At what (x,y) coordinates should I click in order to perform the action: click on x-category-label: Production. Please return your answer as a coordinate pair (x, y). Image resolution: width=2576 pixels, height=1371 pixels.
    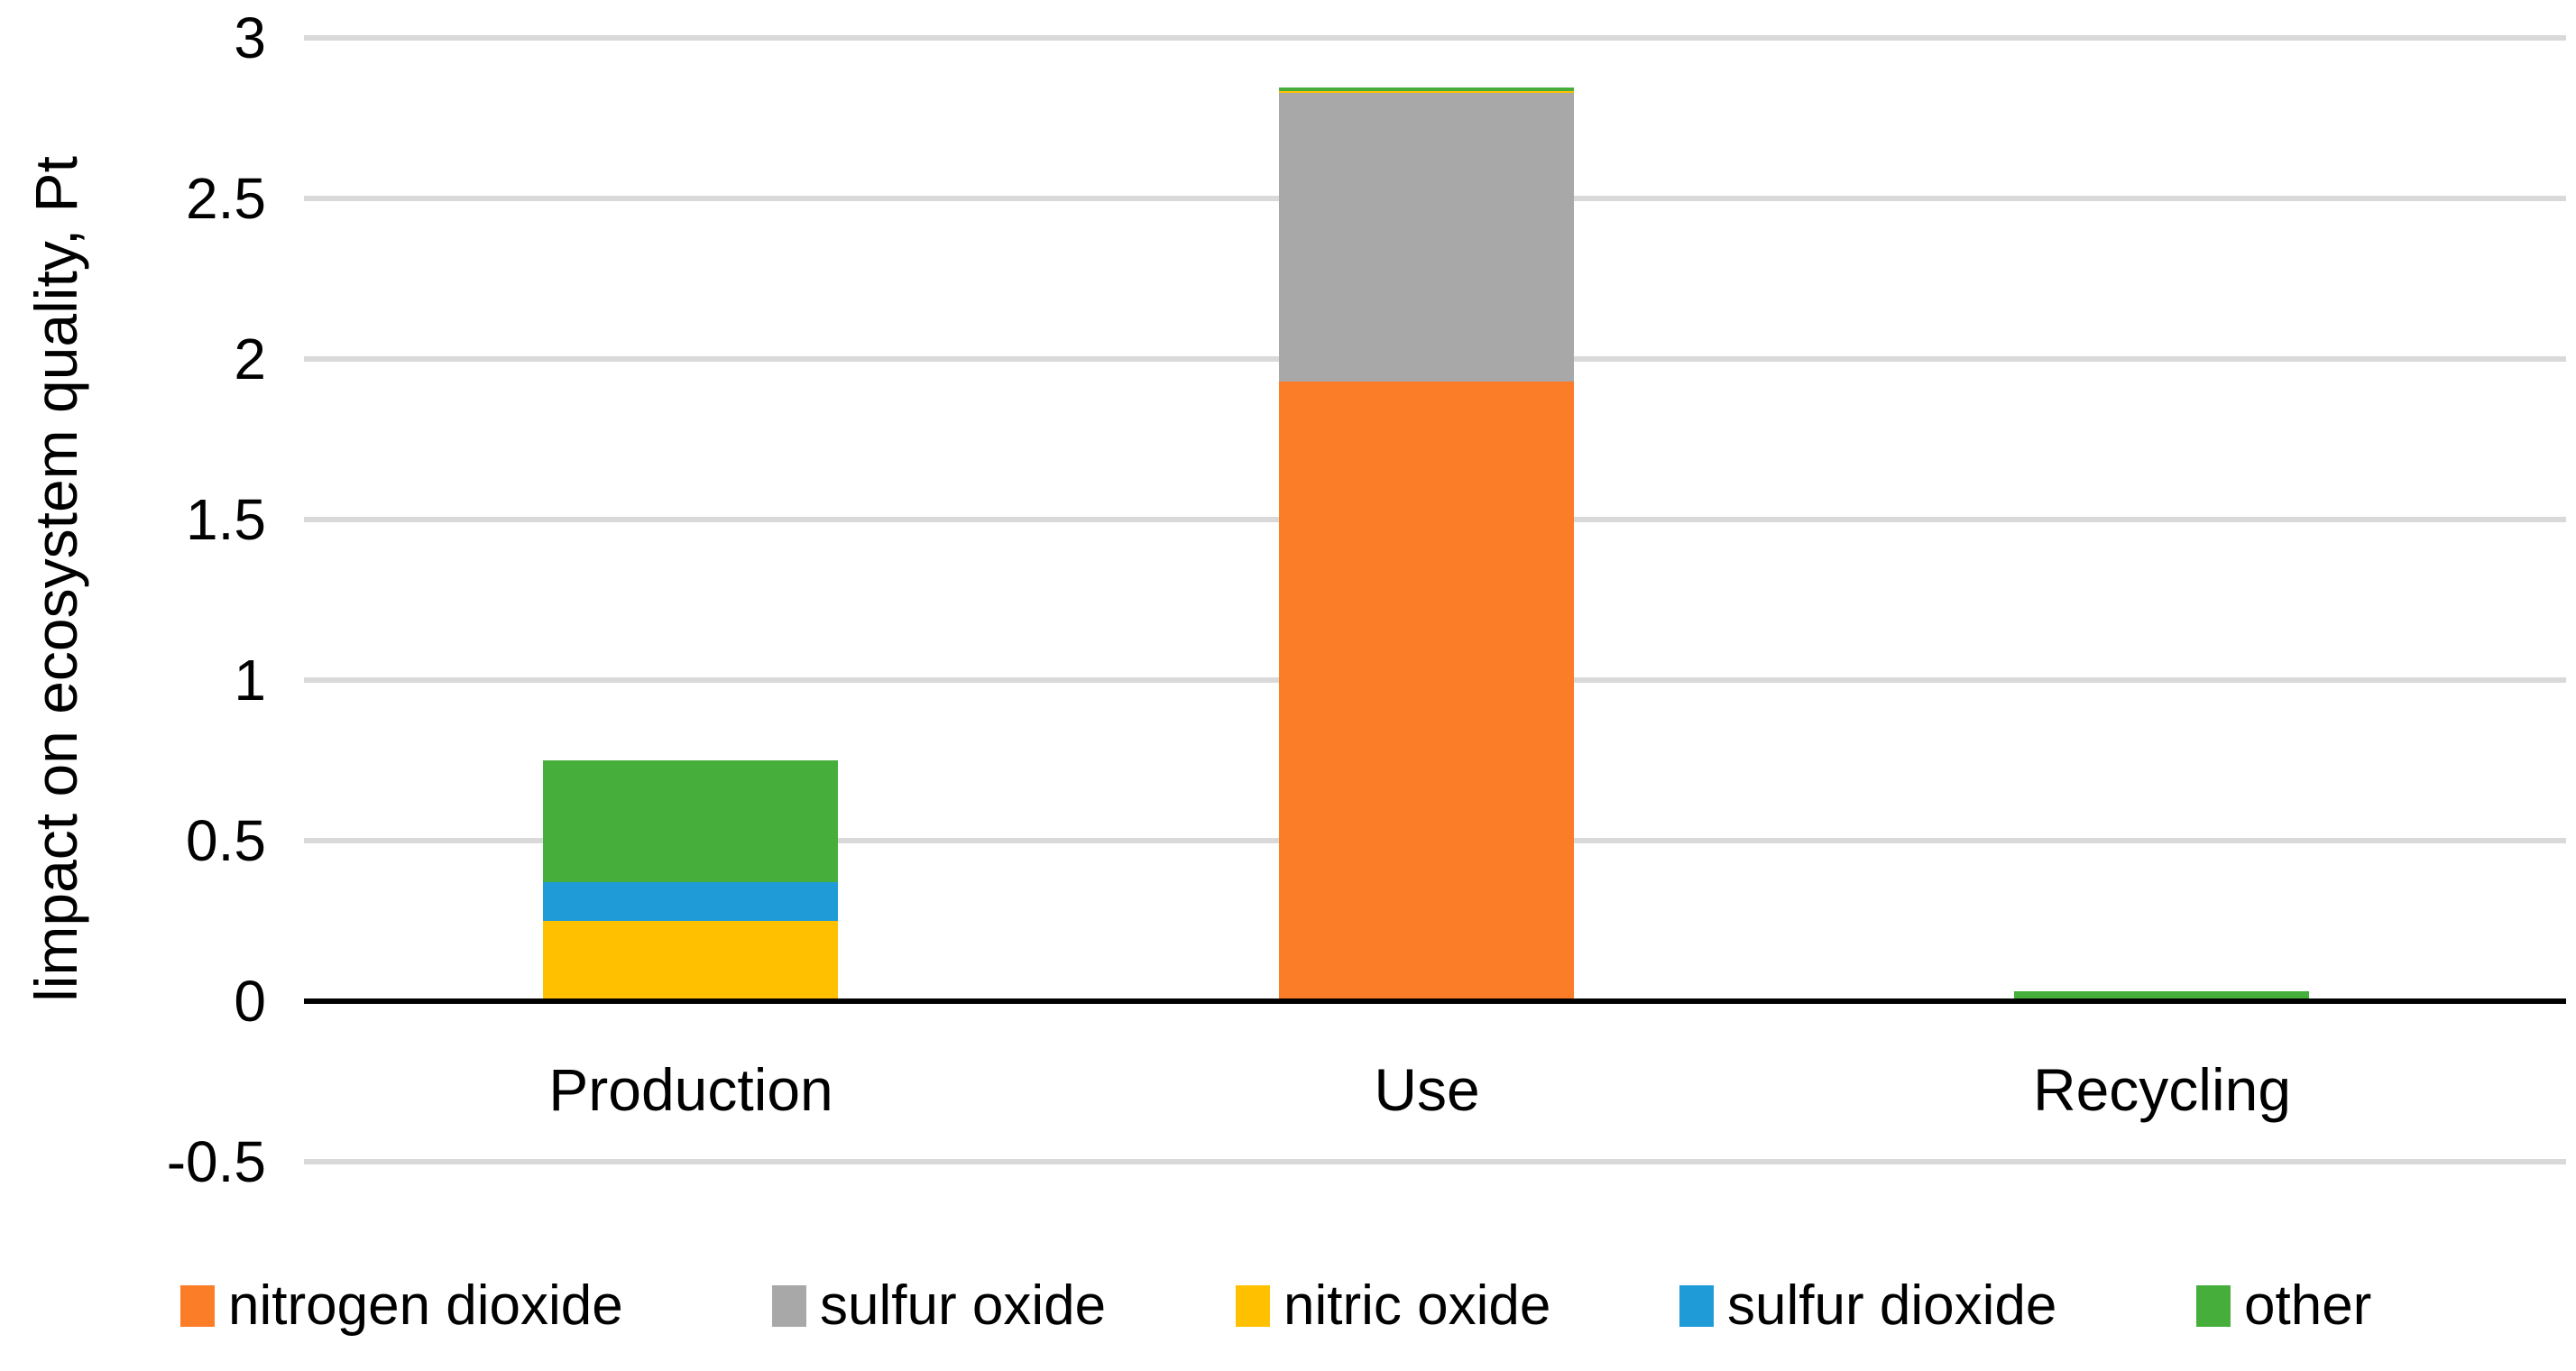
    Looking at the image, I should click on (690, 1089).